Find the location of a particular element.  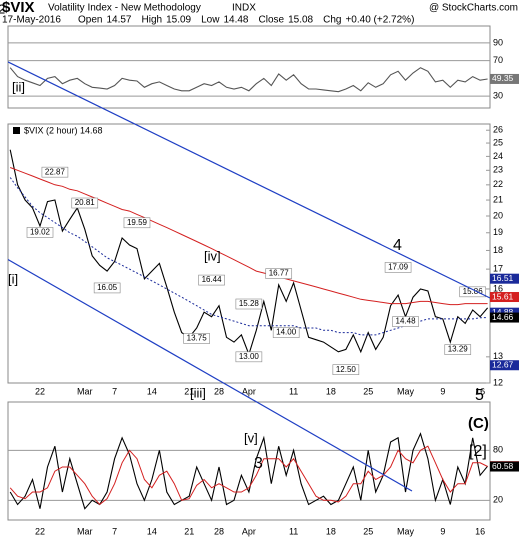

price-tag-label: 15.61 is located at coordinates (503, 296).